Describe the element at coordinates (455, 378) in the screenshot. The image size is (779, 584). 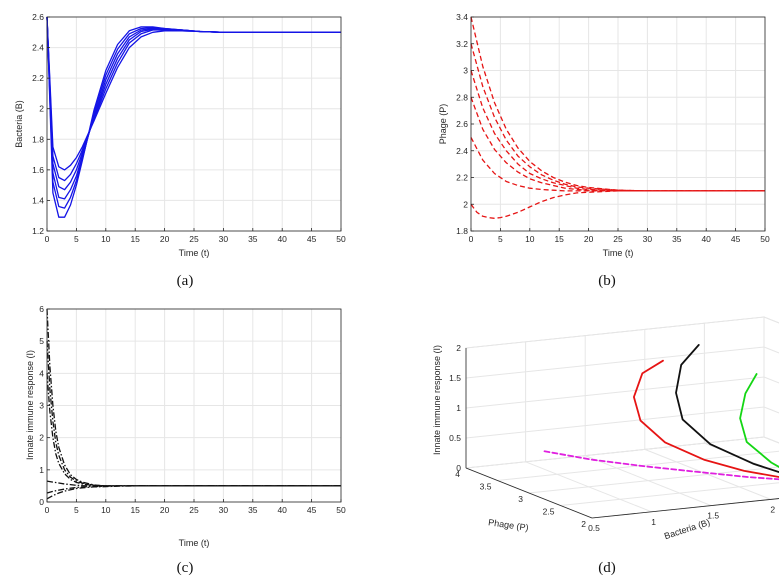
I see `panel-d-itick-3: 1.5` at that location.